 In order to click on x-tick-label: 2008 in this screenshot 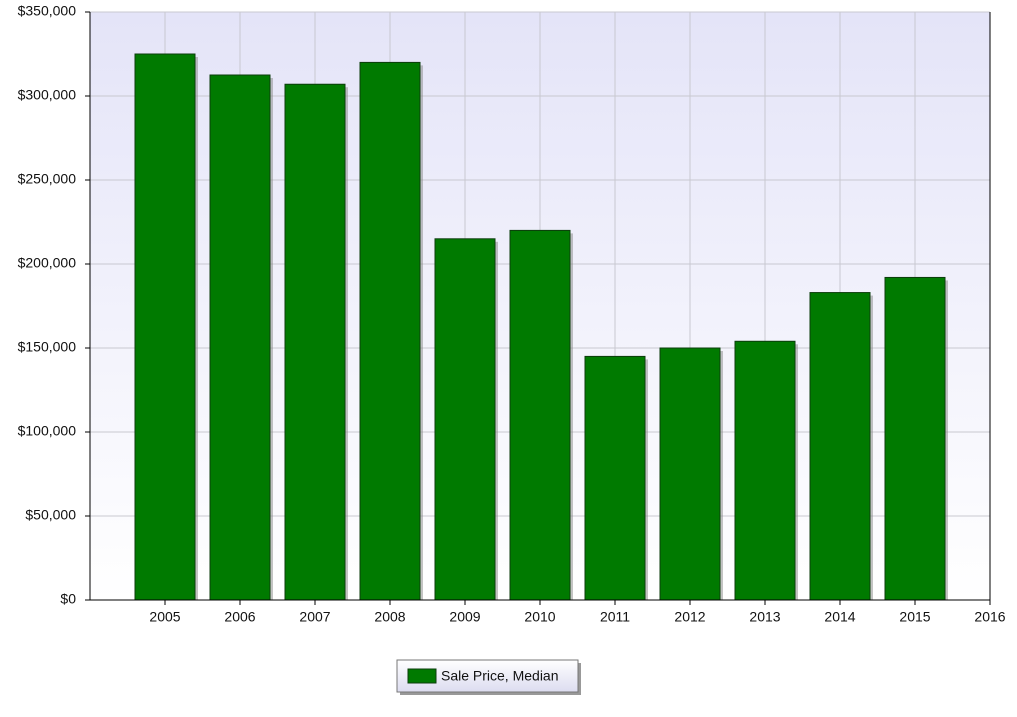, I will do `click(389, 617)`.